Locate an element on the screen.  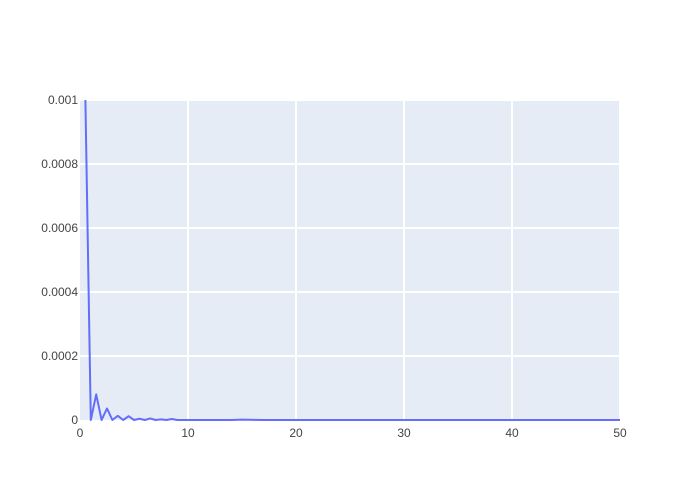
x-tick-label: 40 is located at coordinates (512, 433).